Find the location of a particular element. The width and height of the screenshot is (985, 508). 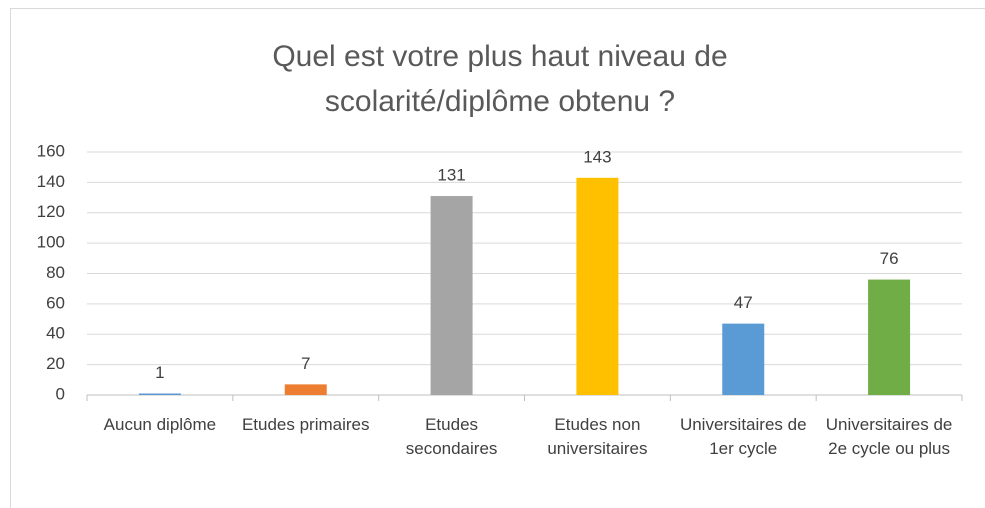

x-tick-label: Etudes secondaires is located at coordinates (451, 436).